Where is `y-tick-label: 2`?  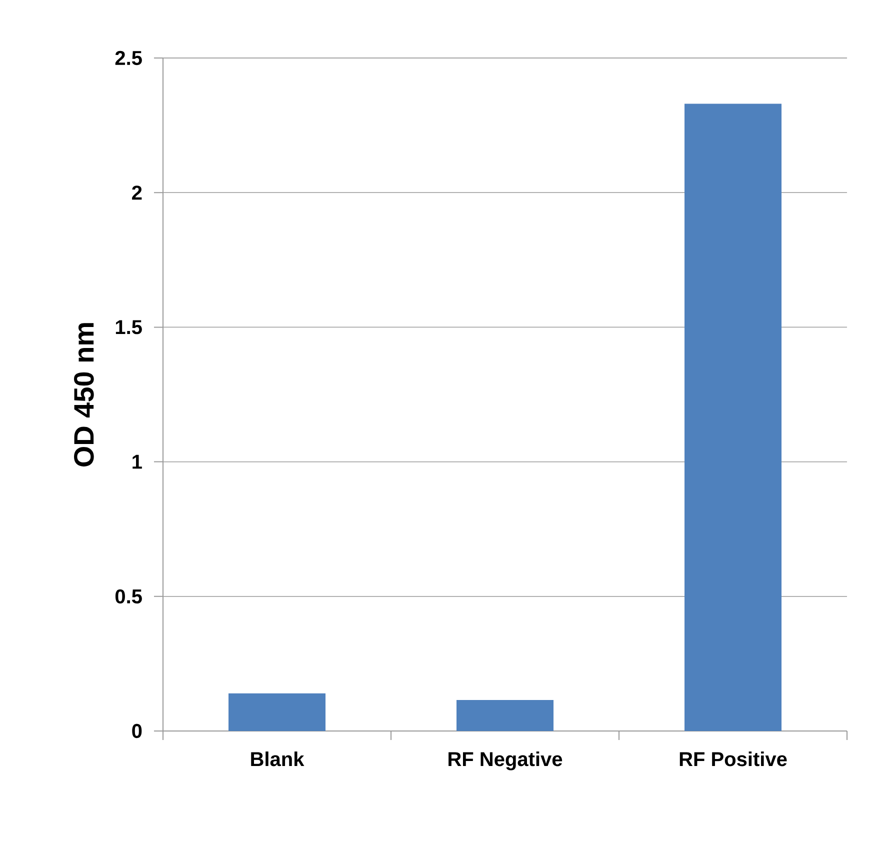 y-tick-label: 2 is located at coordinates (137, 193).